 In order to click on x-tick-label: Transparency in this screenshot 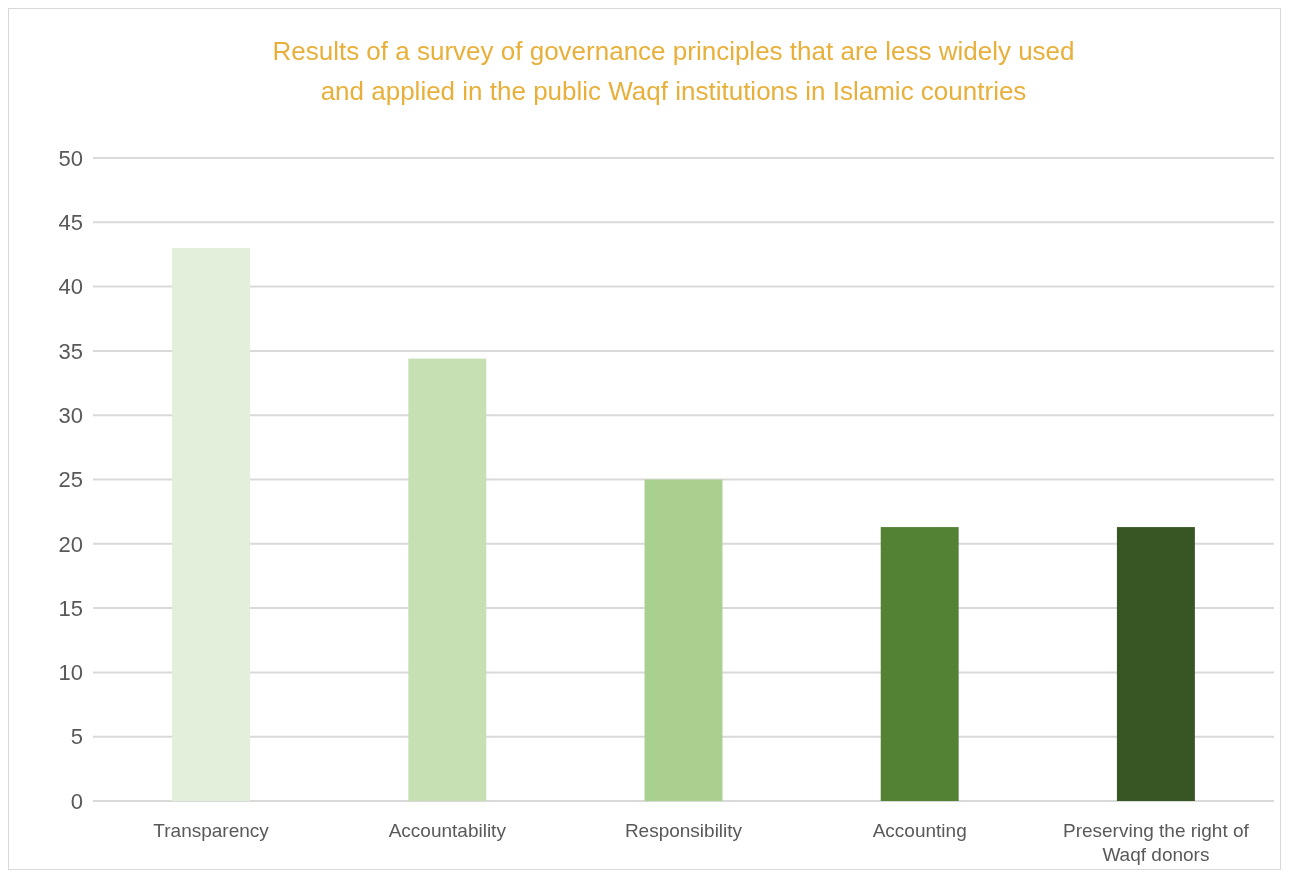, I will do `click(211, 830)`.